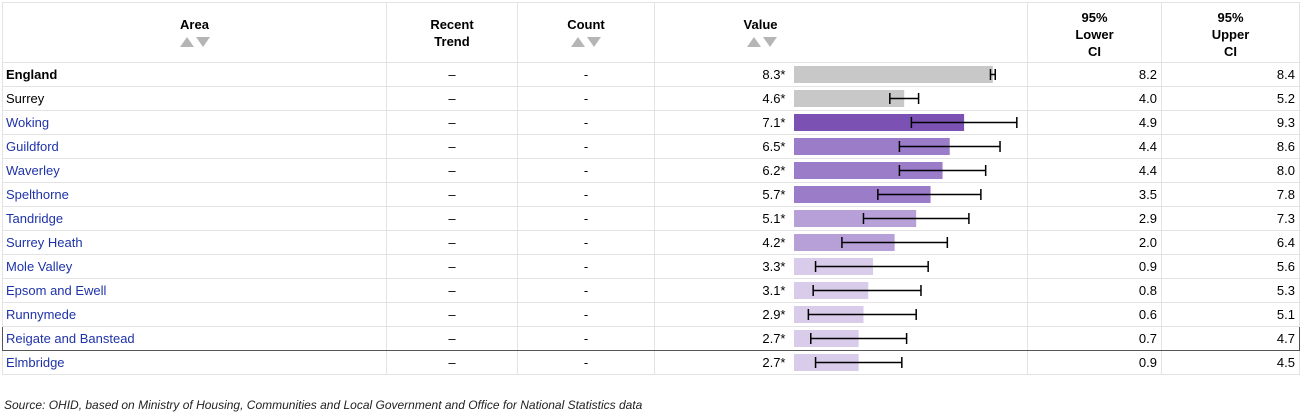  I want to click on lower-ci-header-line-3: CI, so click(1094, 51).